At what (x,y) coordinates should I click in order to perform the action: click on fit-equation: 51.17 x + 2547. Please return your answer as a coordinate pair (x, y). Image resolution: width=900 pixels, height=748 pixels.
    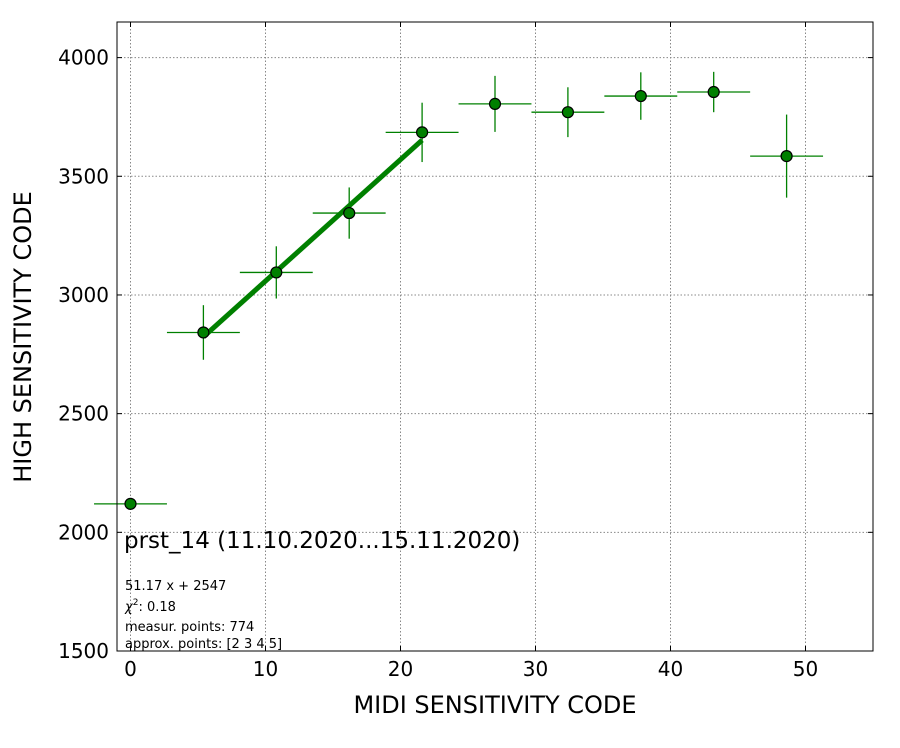
    Looking at the image, I should click on (175, 586).